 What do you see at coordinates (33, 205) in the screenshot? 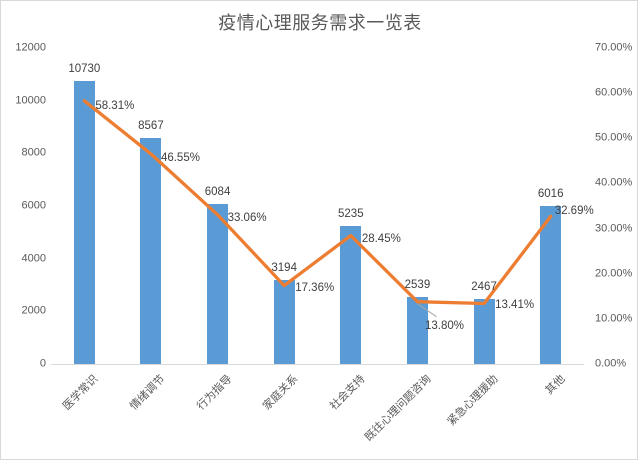
I see `y-axis-tick-label: 6000` at bounding box center [33, 205].